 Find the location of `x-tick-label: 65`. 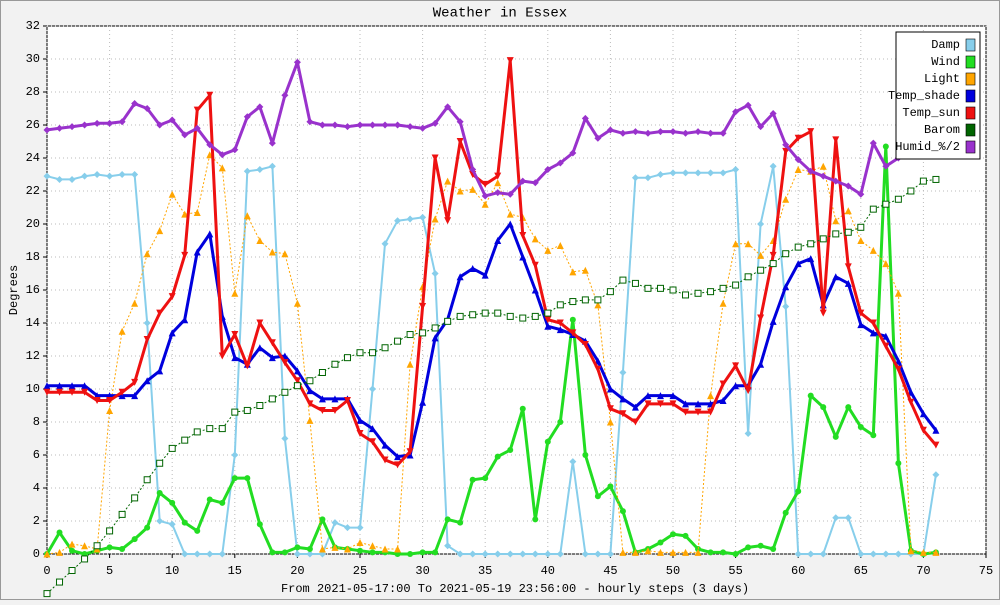

x-tick-label: 65 is located at coordinates (861, 571).